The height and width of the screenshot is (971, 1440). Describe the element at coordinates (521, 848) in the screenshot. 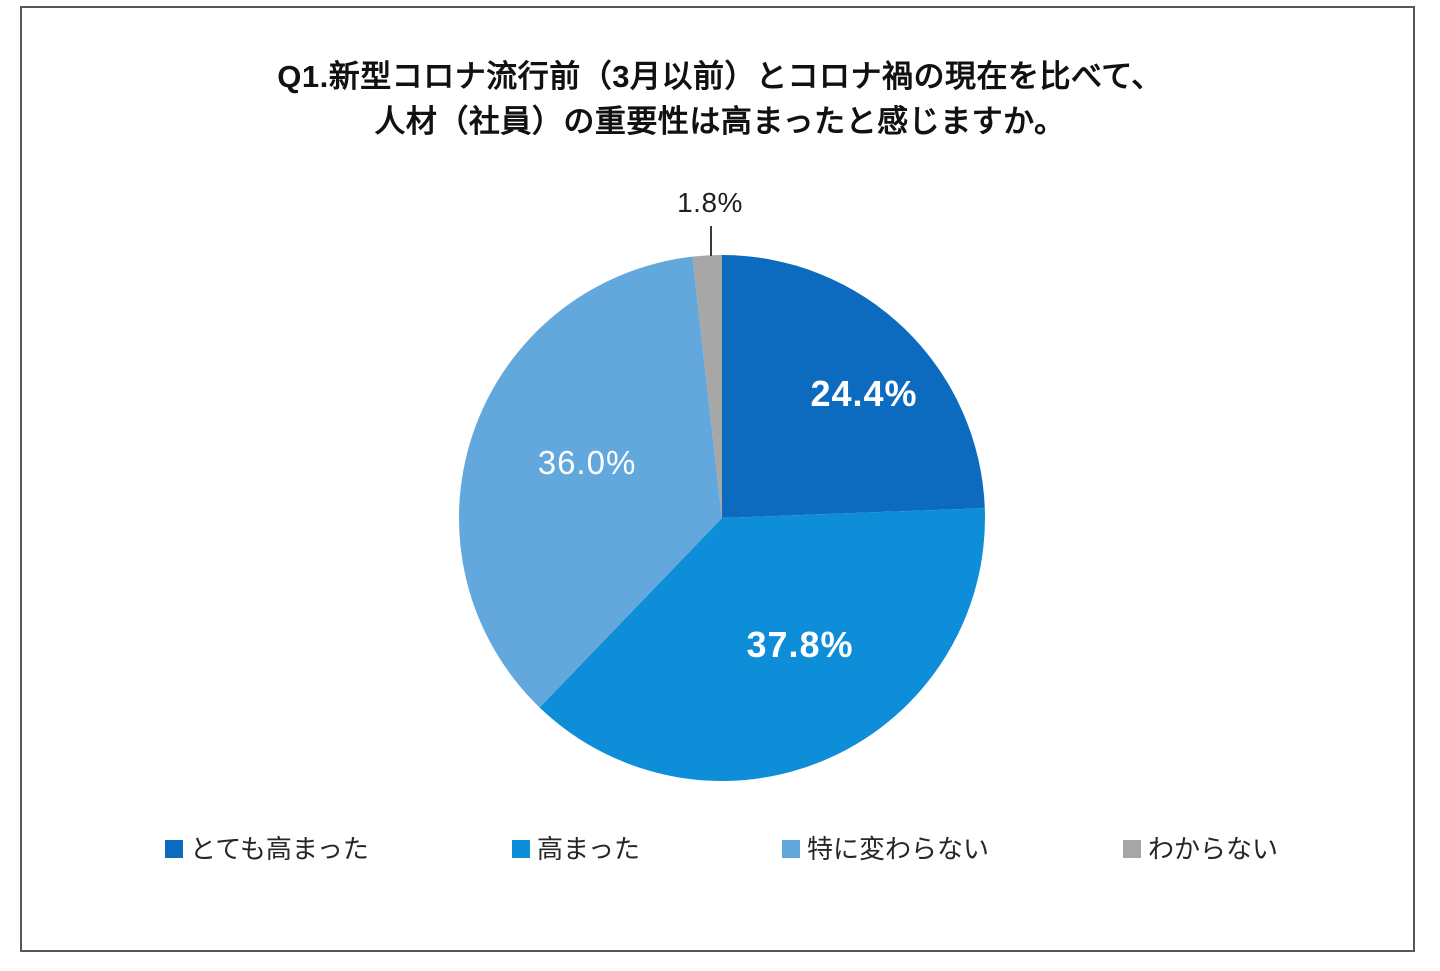

I see `legend-marker-increased-icon` at that location.